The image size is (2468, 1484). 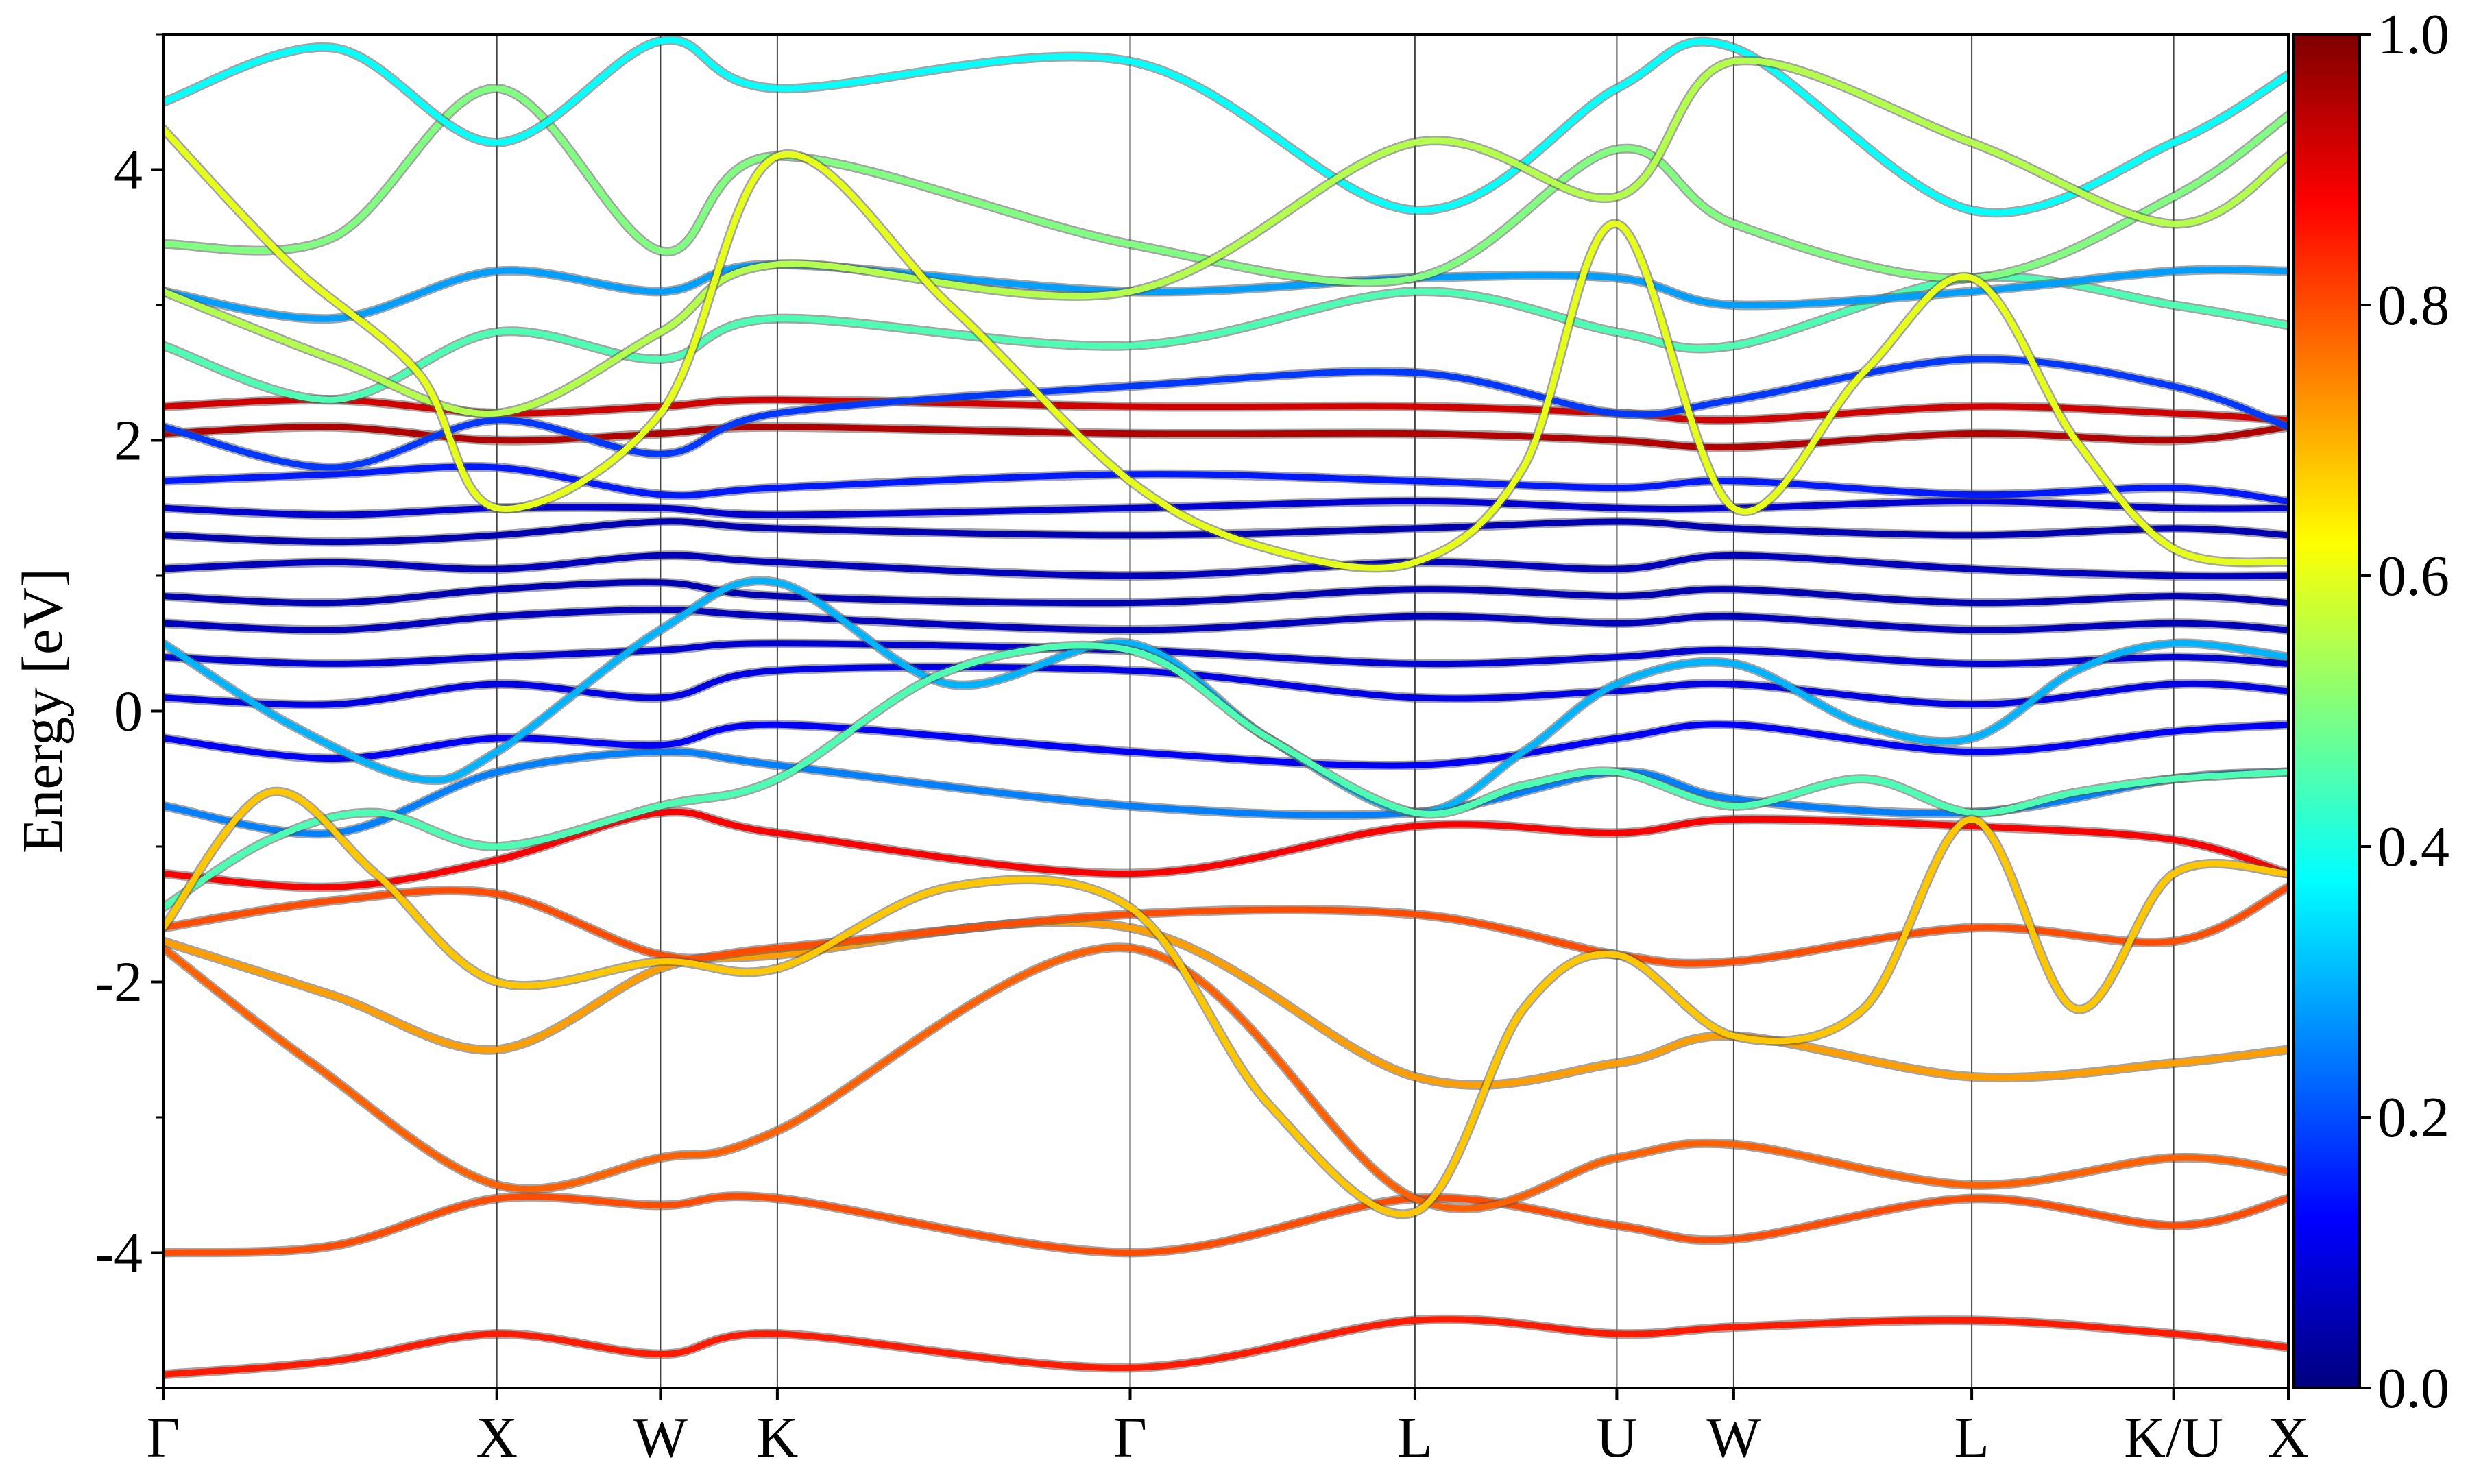 I want to click on colorbar-tick-label: 0.6, so click(x=2414, y=576).